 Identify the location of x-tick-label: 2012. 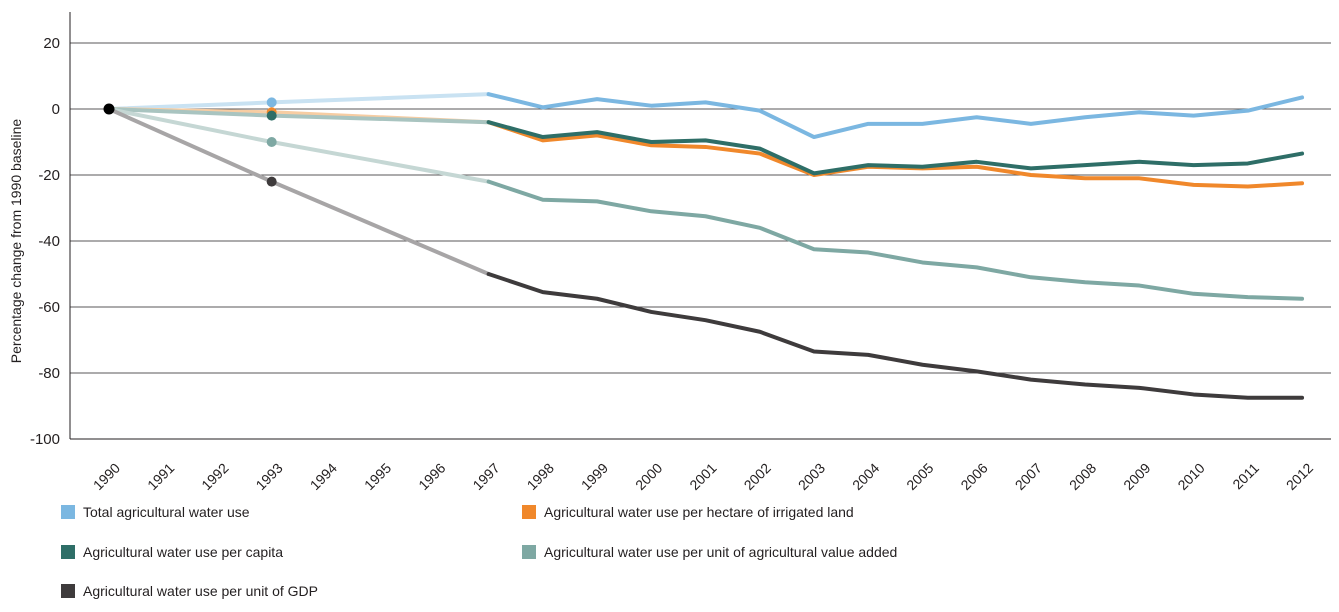
(1299, 476).